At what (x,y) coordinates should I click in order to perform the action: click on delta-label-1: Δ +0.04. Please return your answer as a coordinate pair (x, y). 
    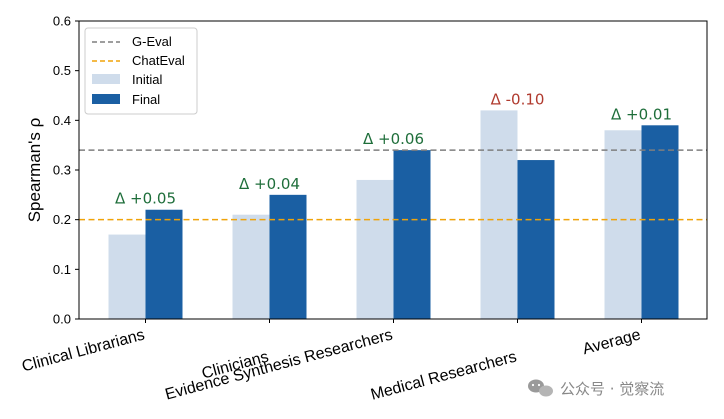
    Looking at the image, I should click on (269, 184).